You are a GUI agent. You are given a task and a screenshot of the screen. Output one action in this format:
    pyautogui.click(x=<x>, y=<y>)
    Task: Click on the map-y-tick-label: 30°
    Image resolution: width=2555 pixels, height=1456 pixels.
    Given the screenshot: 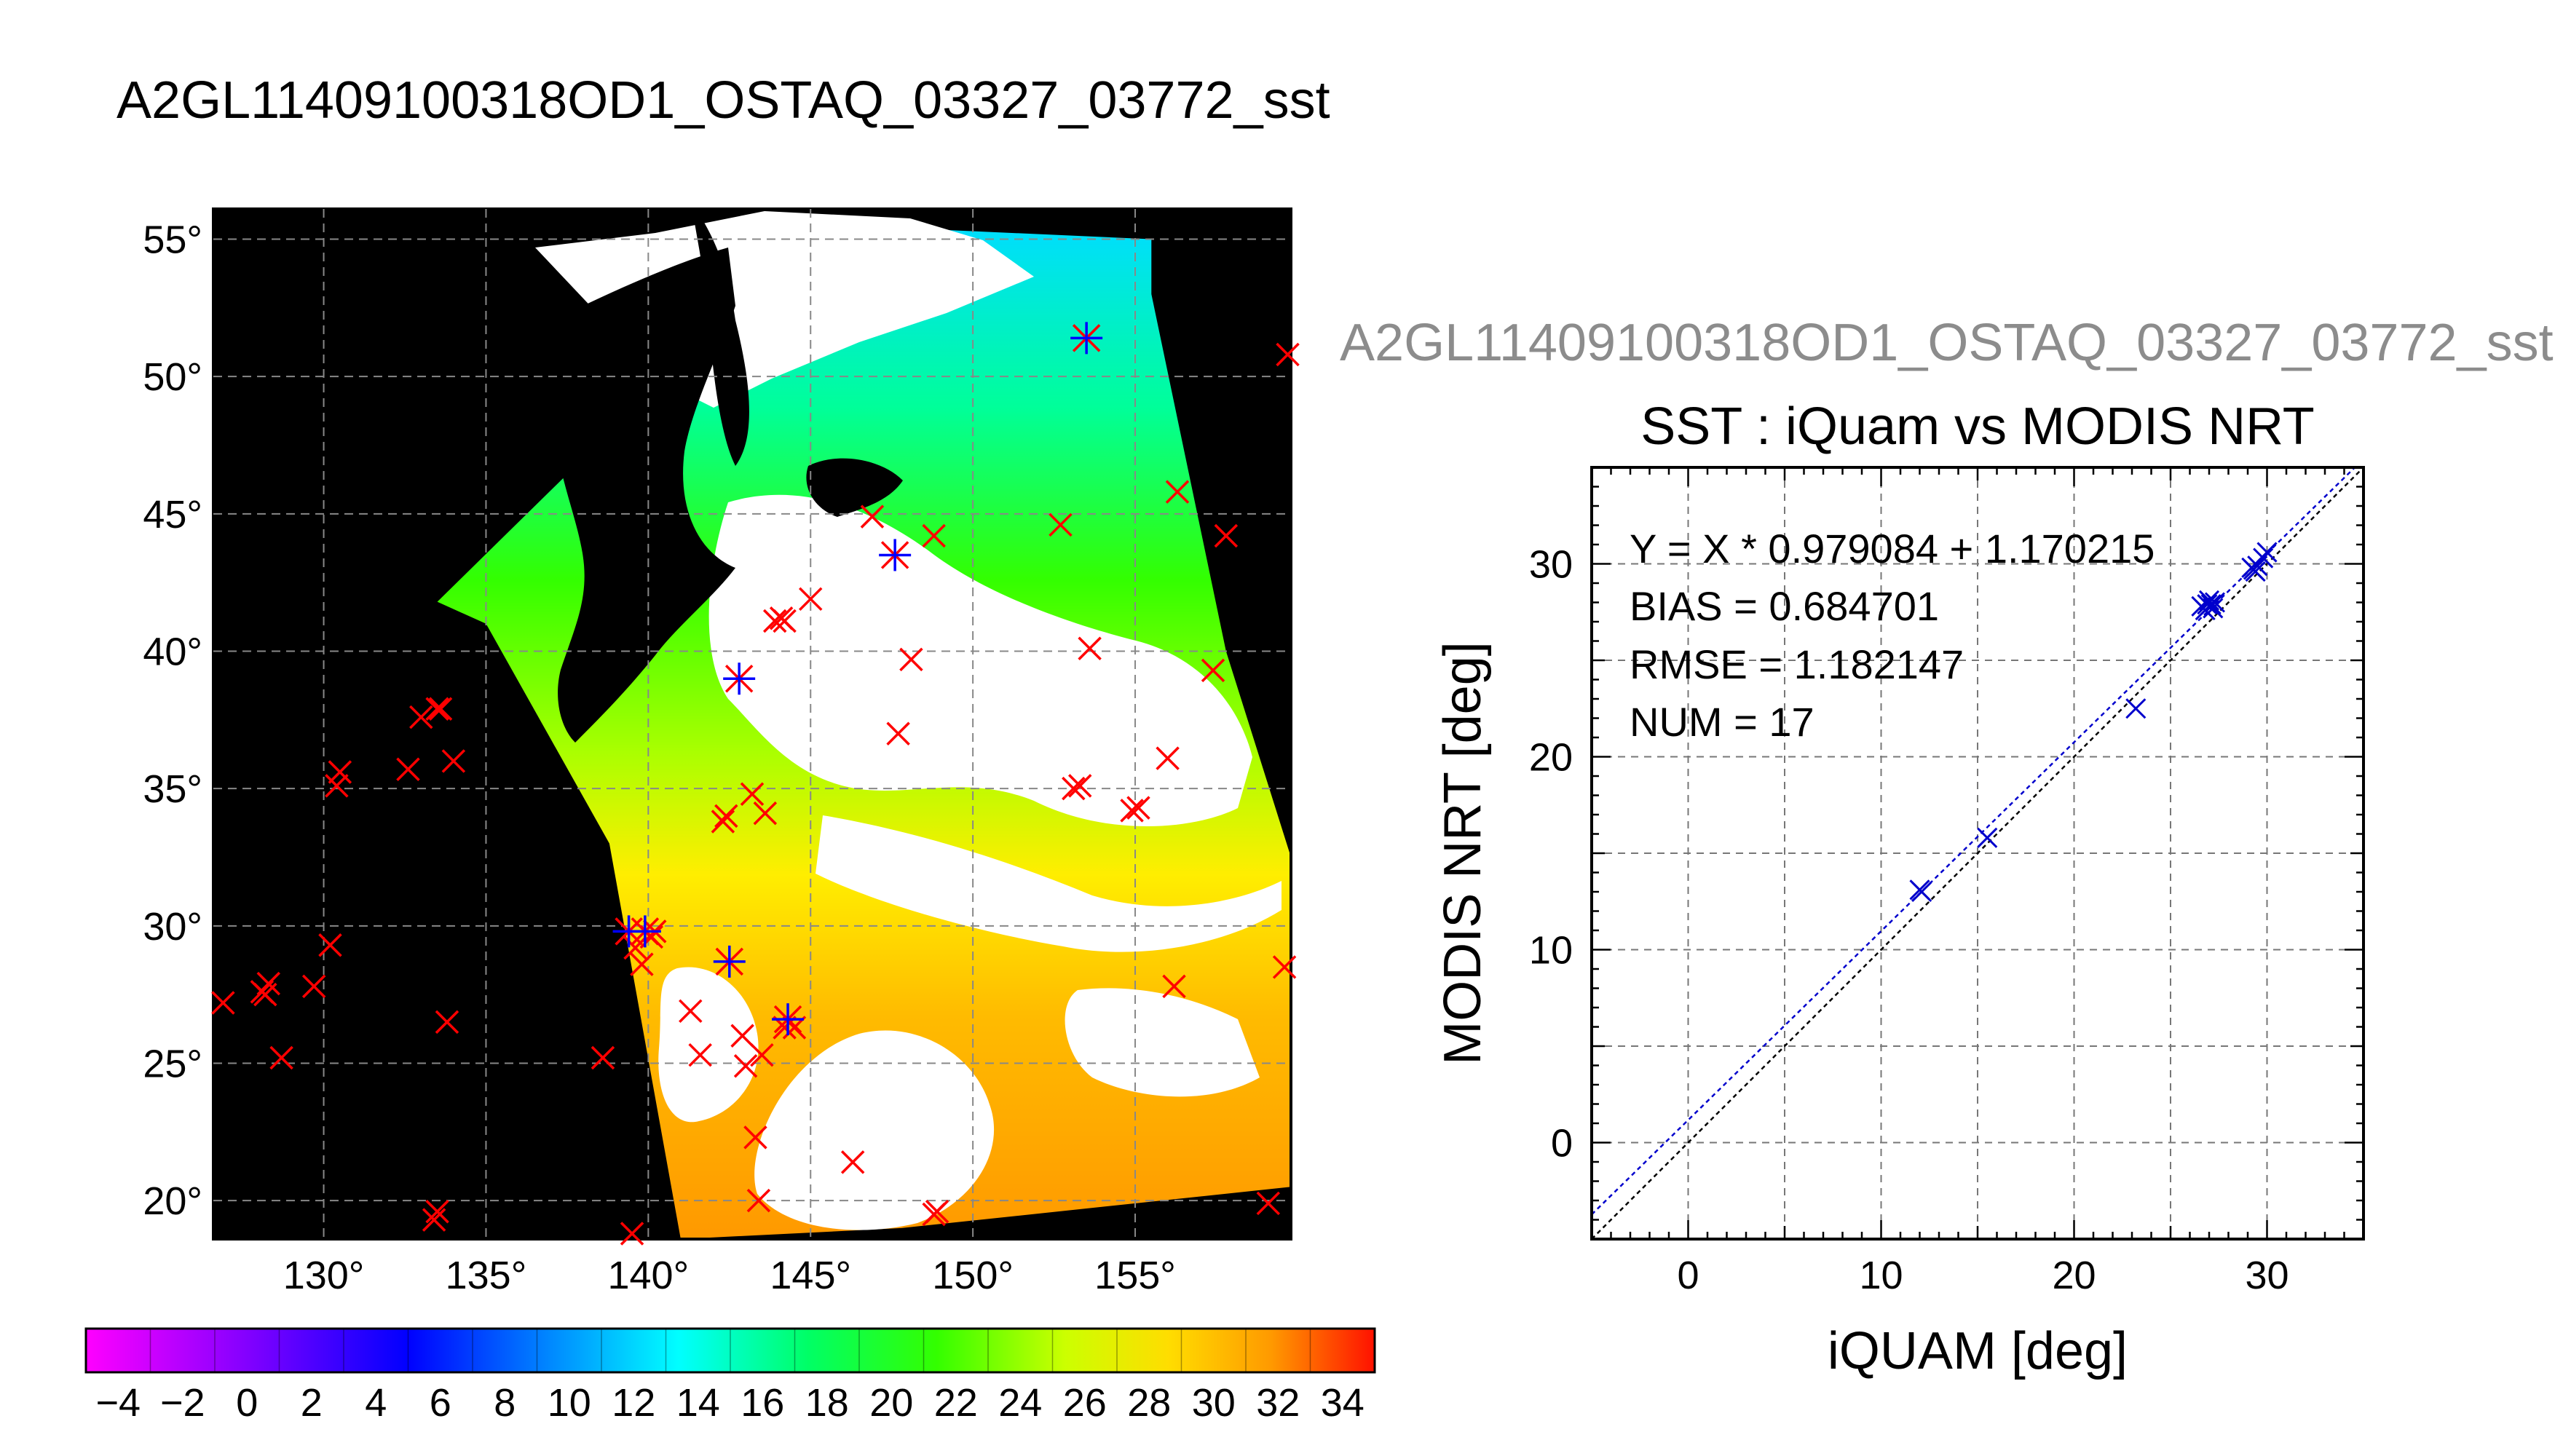 What is the action you would take?
    pyautogui.click(x=172, y=927)
    